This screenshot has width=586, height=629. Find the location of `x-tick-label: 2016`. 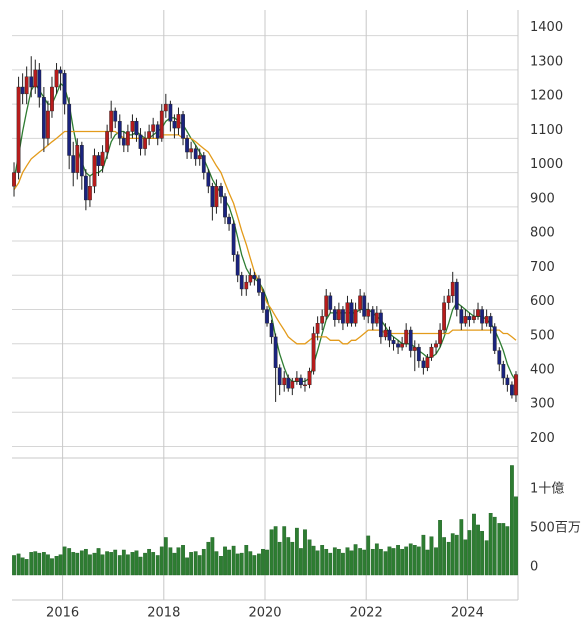

x-tick-label: 2016 is located at coordinates (62, 613).